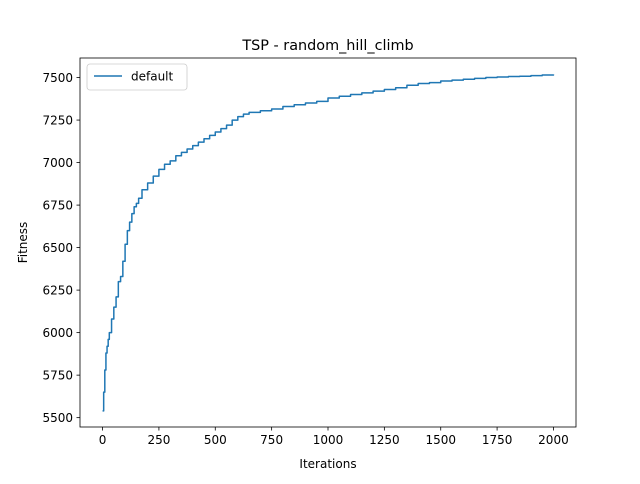 The image size is (640, 484). I want to click on x-tick-label: 1750, so click(497, 440).